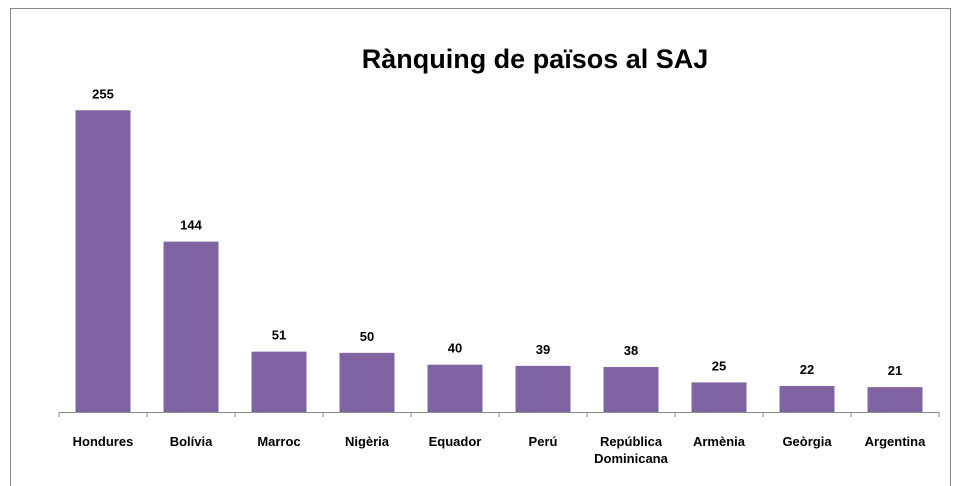 Image resolution: width=956 pixels, height=486 pixels. I want to click on x-tick-label: Armènia, so click(719, 441).